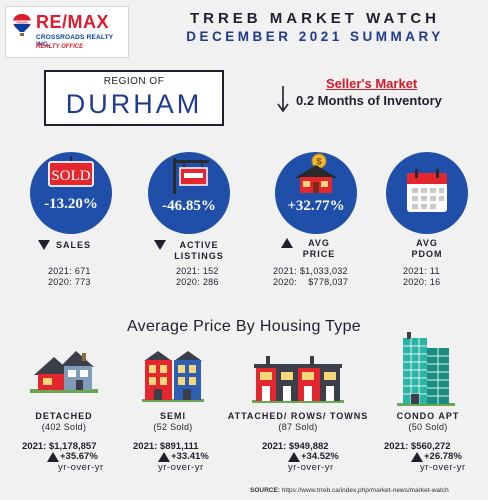  What do you see at coordinates (181, 467) in the screenshot?
I see `type-yoy-semi: yr-over-yr` at bounding box center [181, 467].